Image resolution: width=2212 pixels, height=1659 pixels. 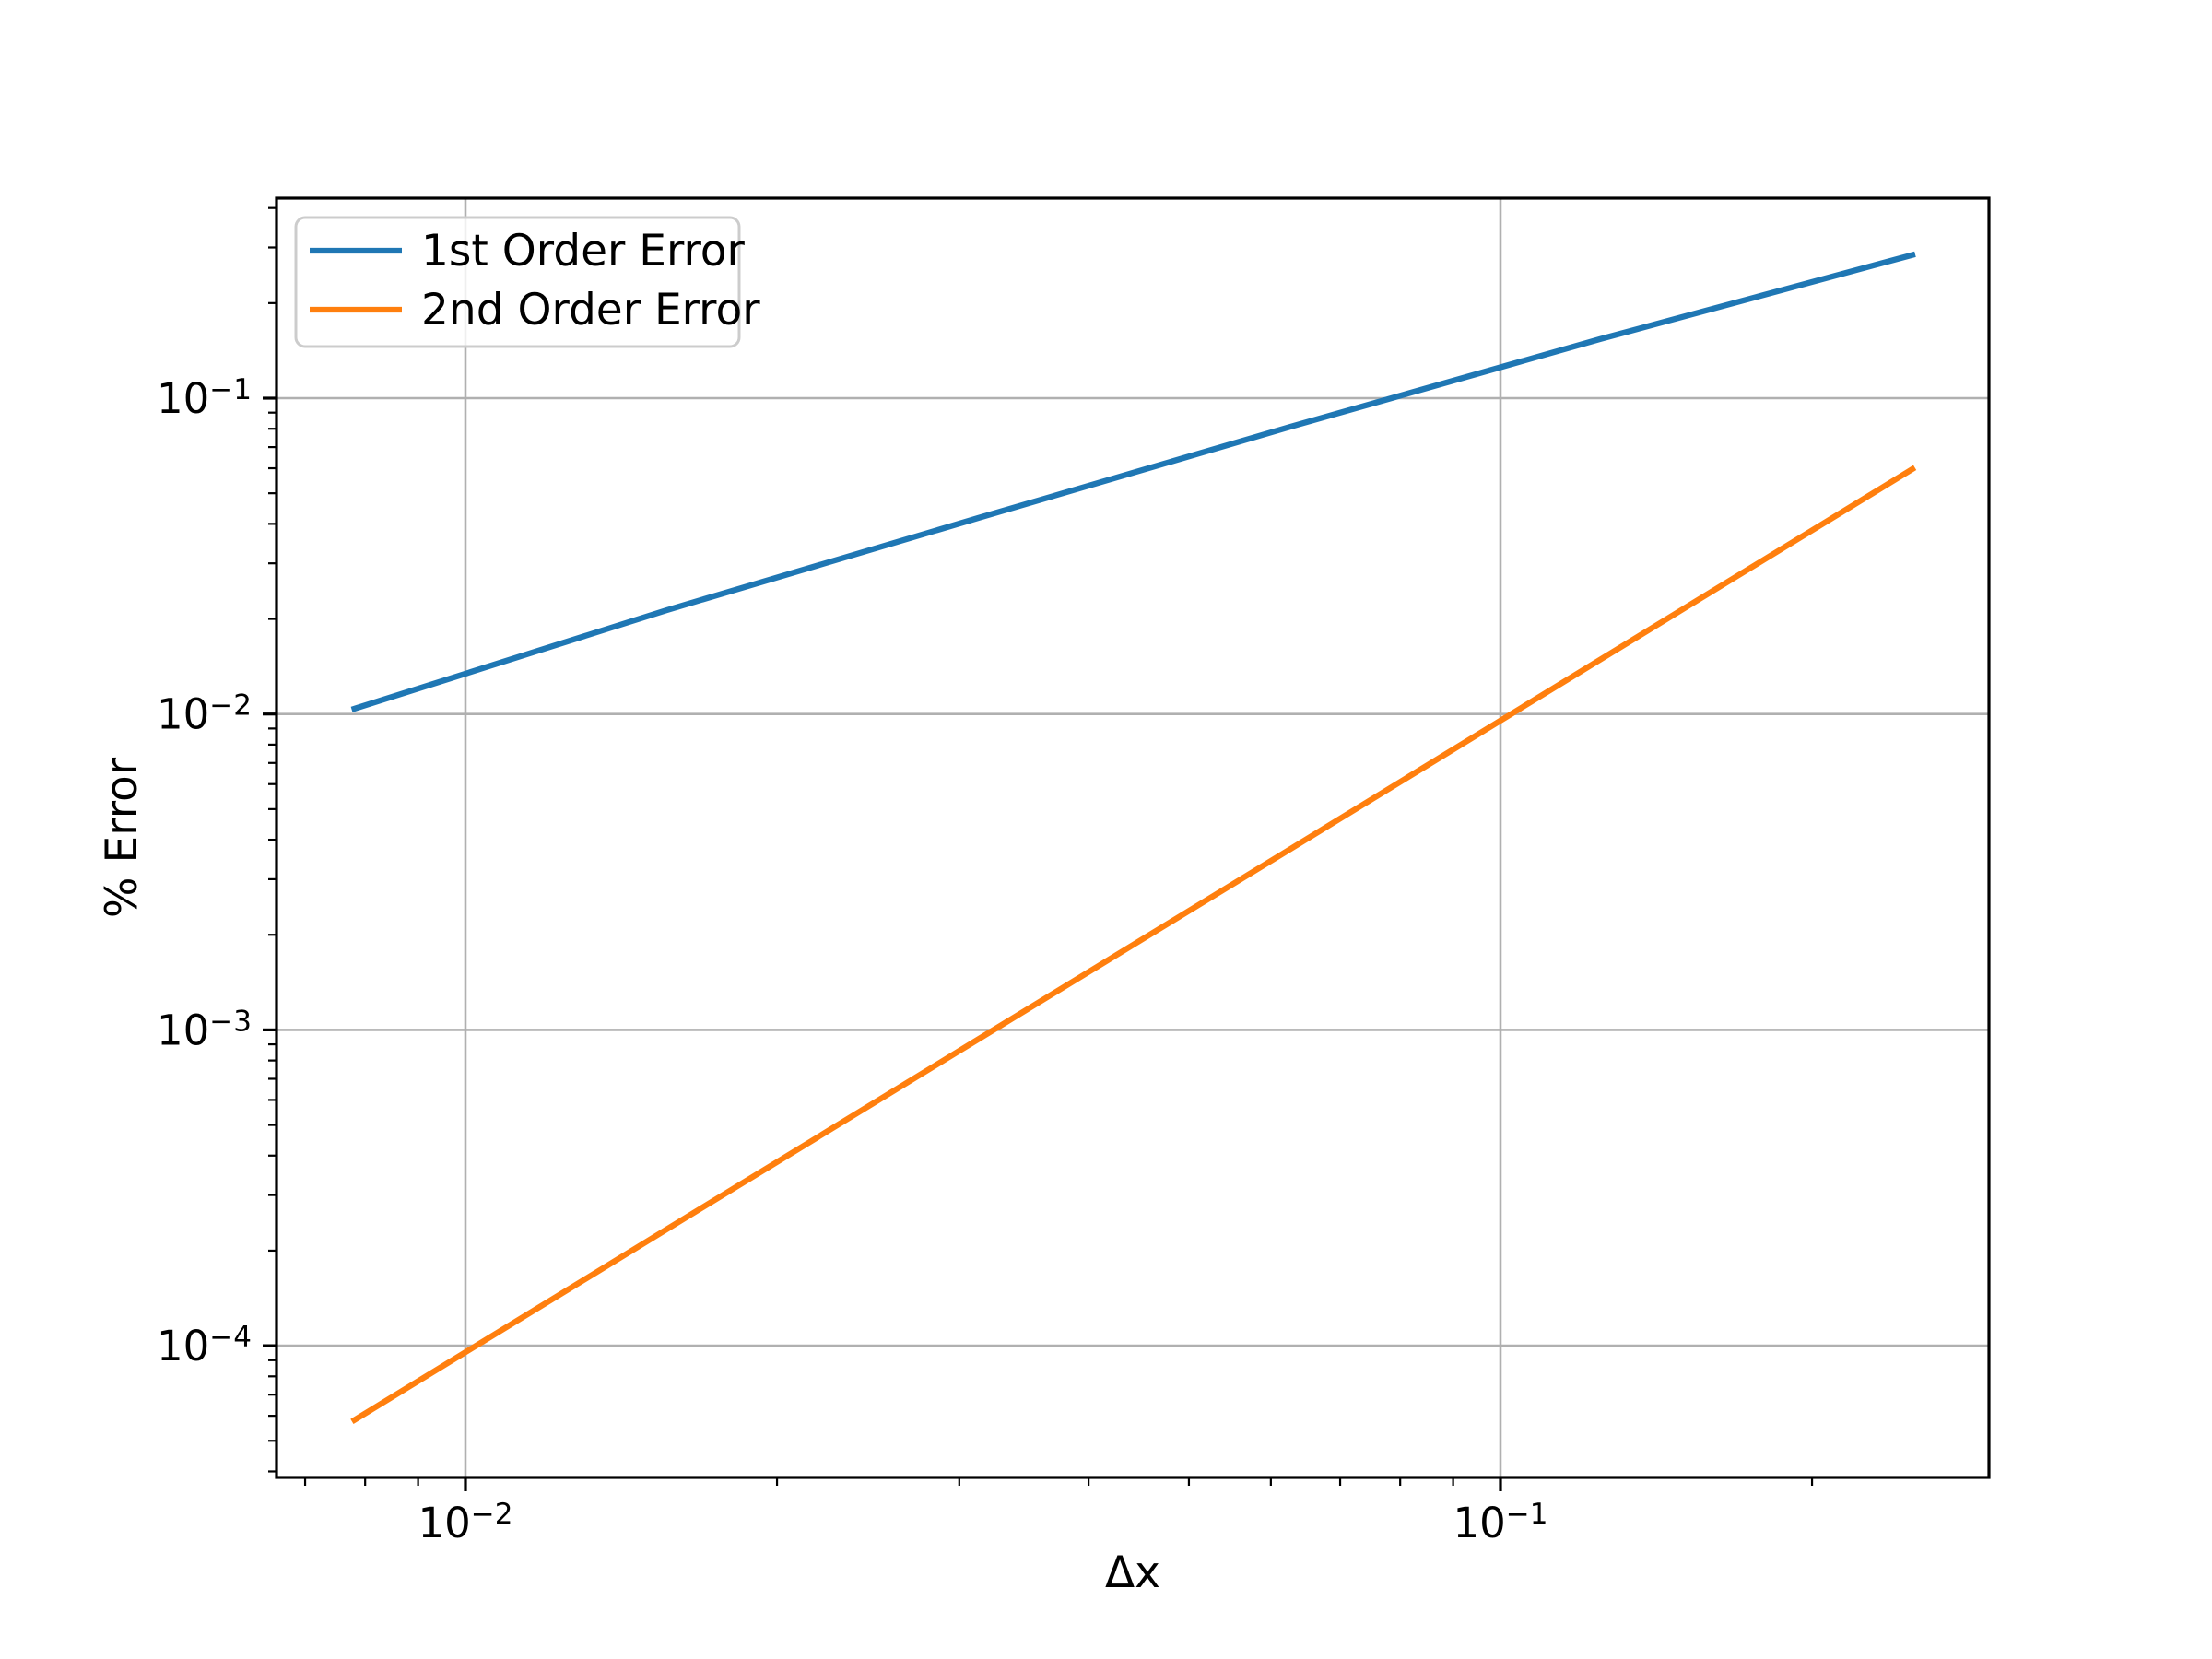 I want to click on y-tick-label: 10⁻¹, so click(x=204, y=398).